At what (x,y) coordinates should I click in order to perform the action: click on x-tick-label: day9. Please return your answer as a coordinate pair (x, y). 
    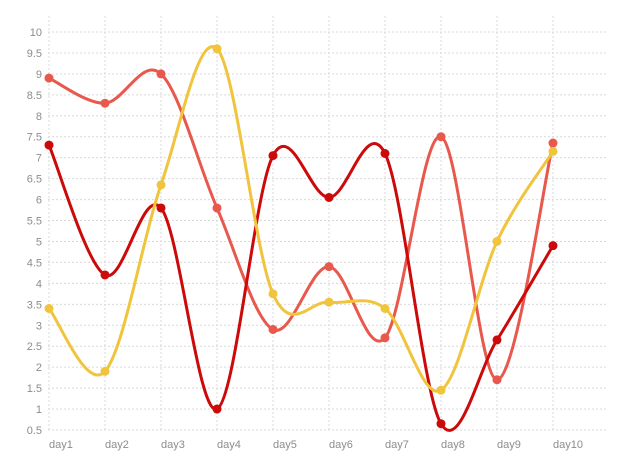
    Looking at the image, I should click on (509, 445).